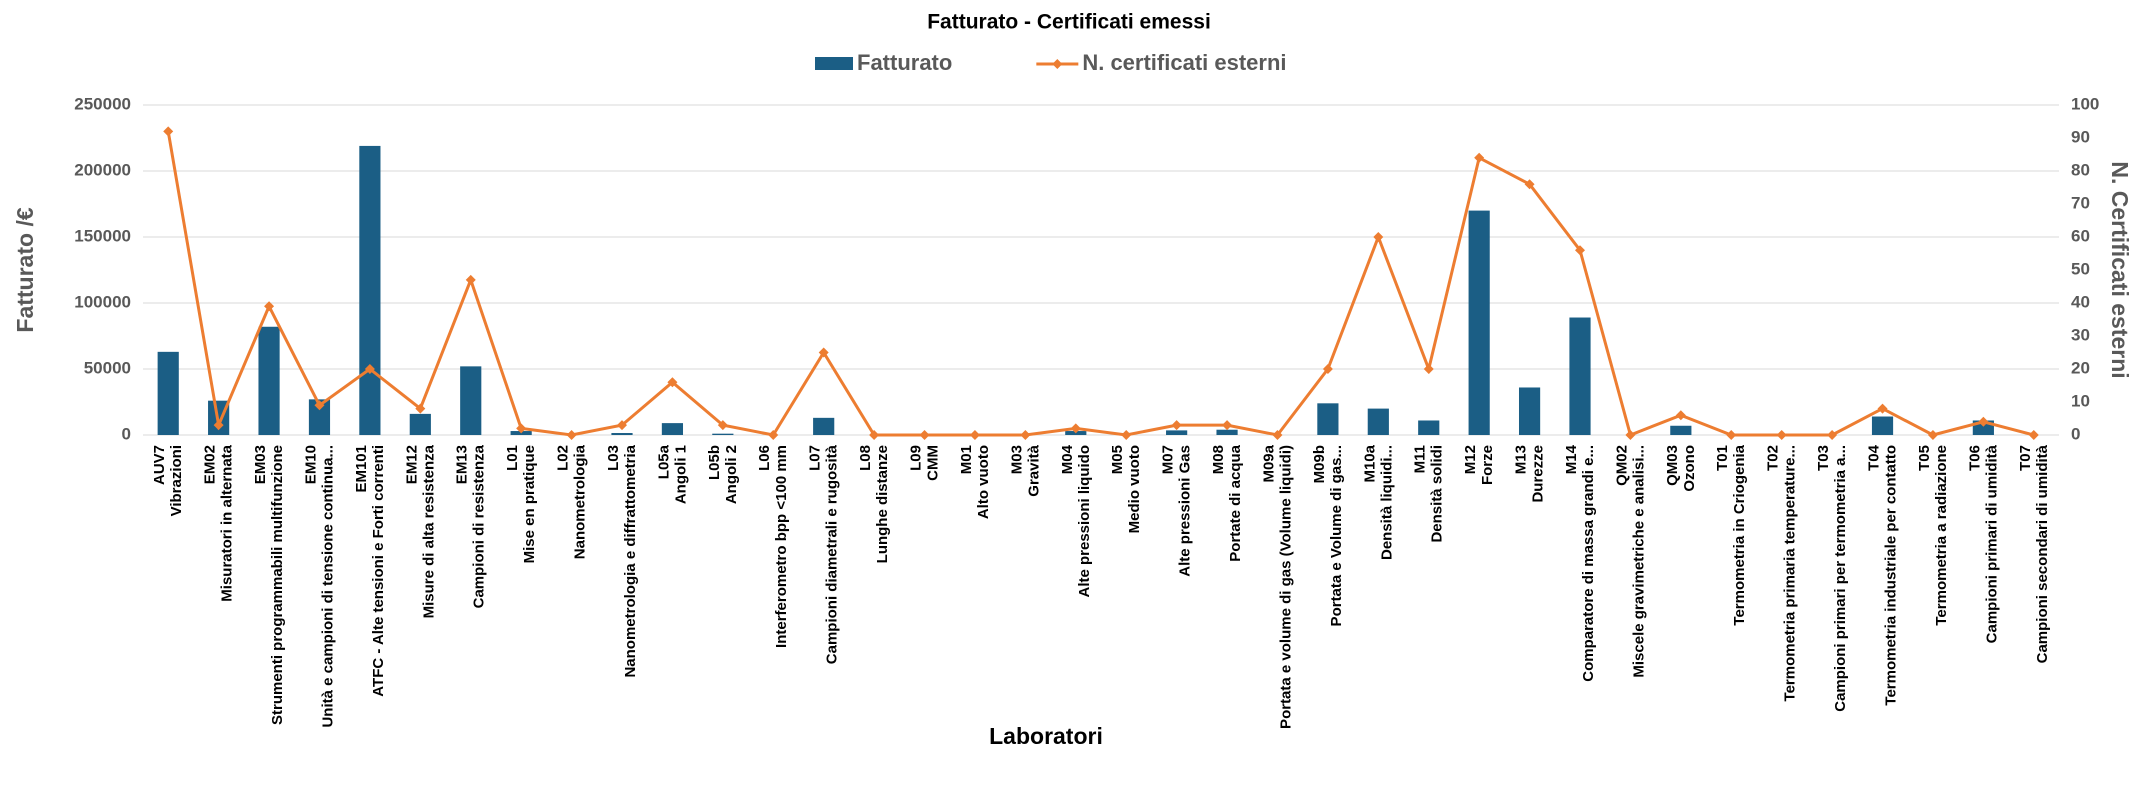  Describe the element at coordinates (1538, 474) in the screenshot. I see `x-tick-label: Durezze` at that location.